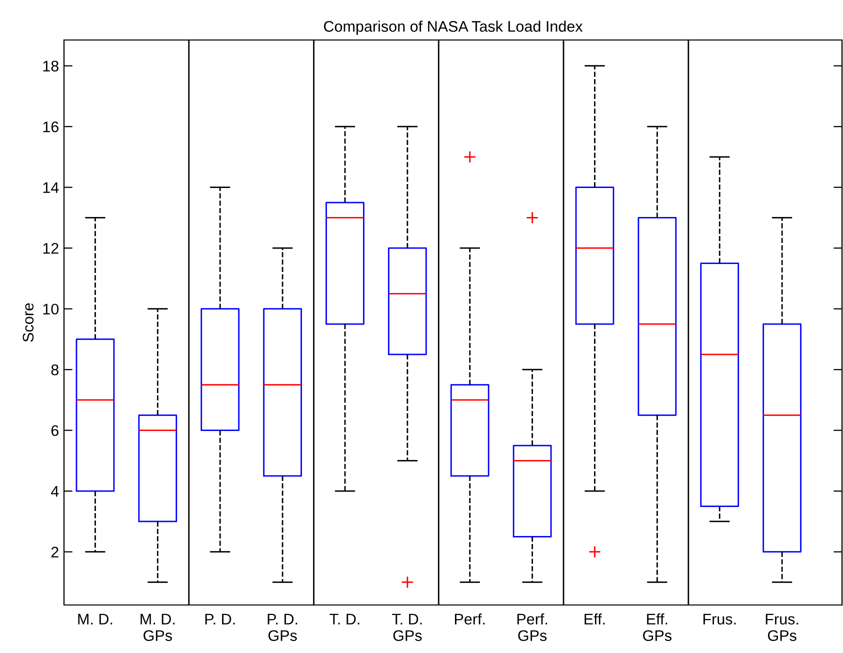 This screenshot has height=653, width=843. I want to click on x-tick-label: T. D., so click(345, 619).